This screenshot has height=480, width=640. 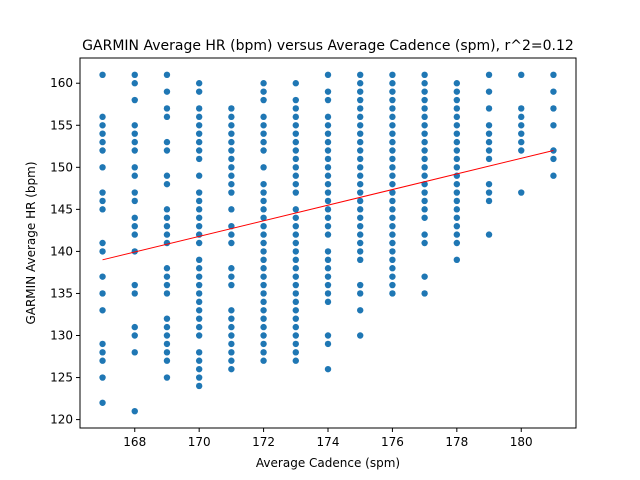 I want to click on y-tick-label: 150, so click(x=61, y=167).